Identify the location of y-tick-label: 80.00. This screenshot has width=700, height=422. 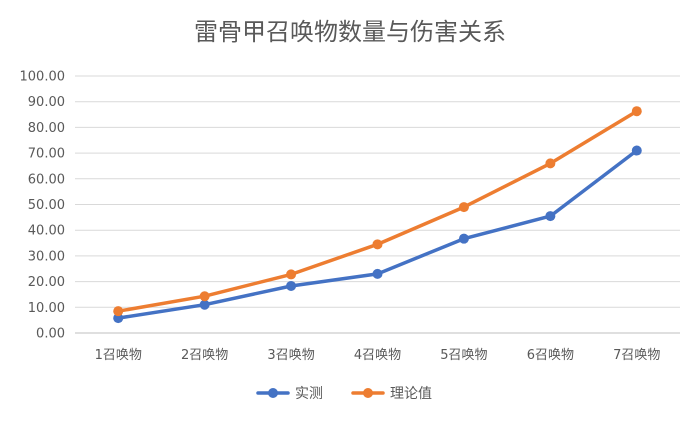
(46, 128).